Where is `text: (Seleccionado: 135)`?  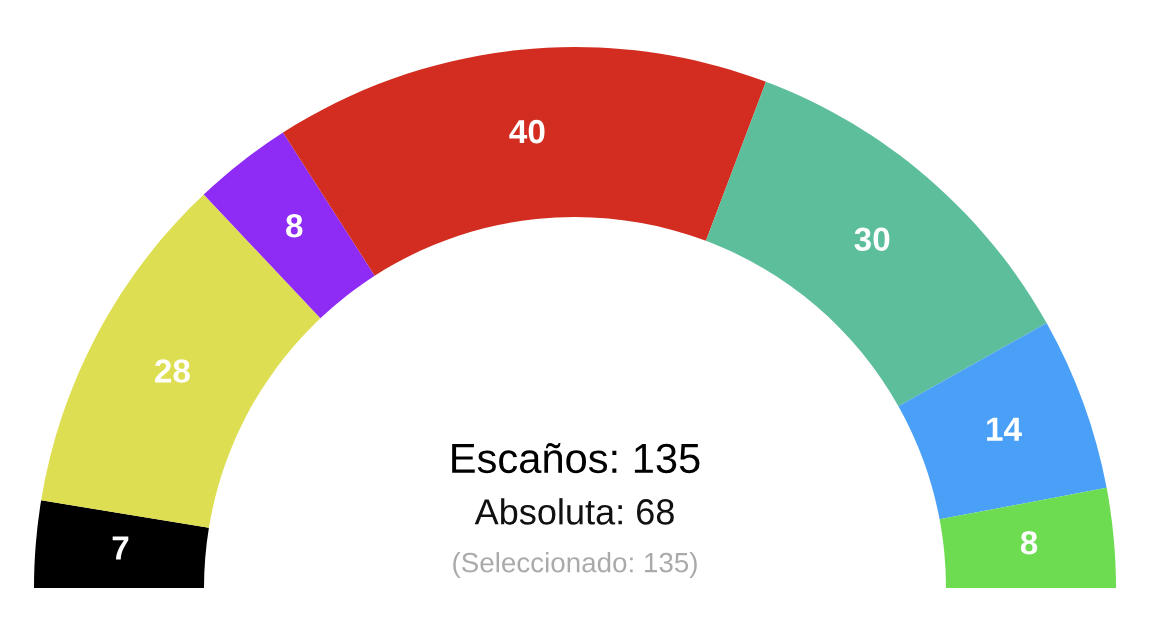
text: (Seleccionado: 135) is located at coordinates (575, 565).